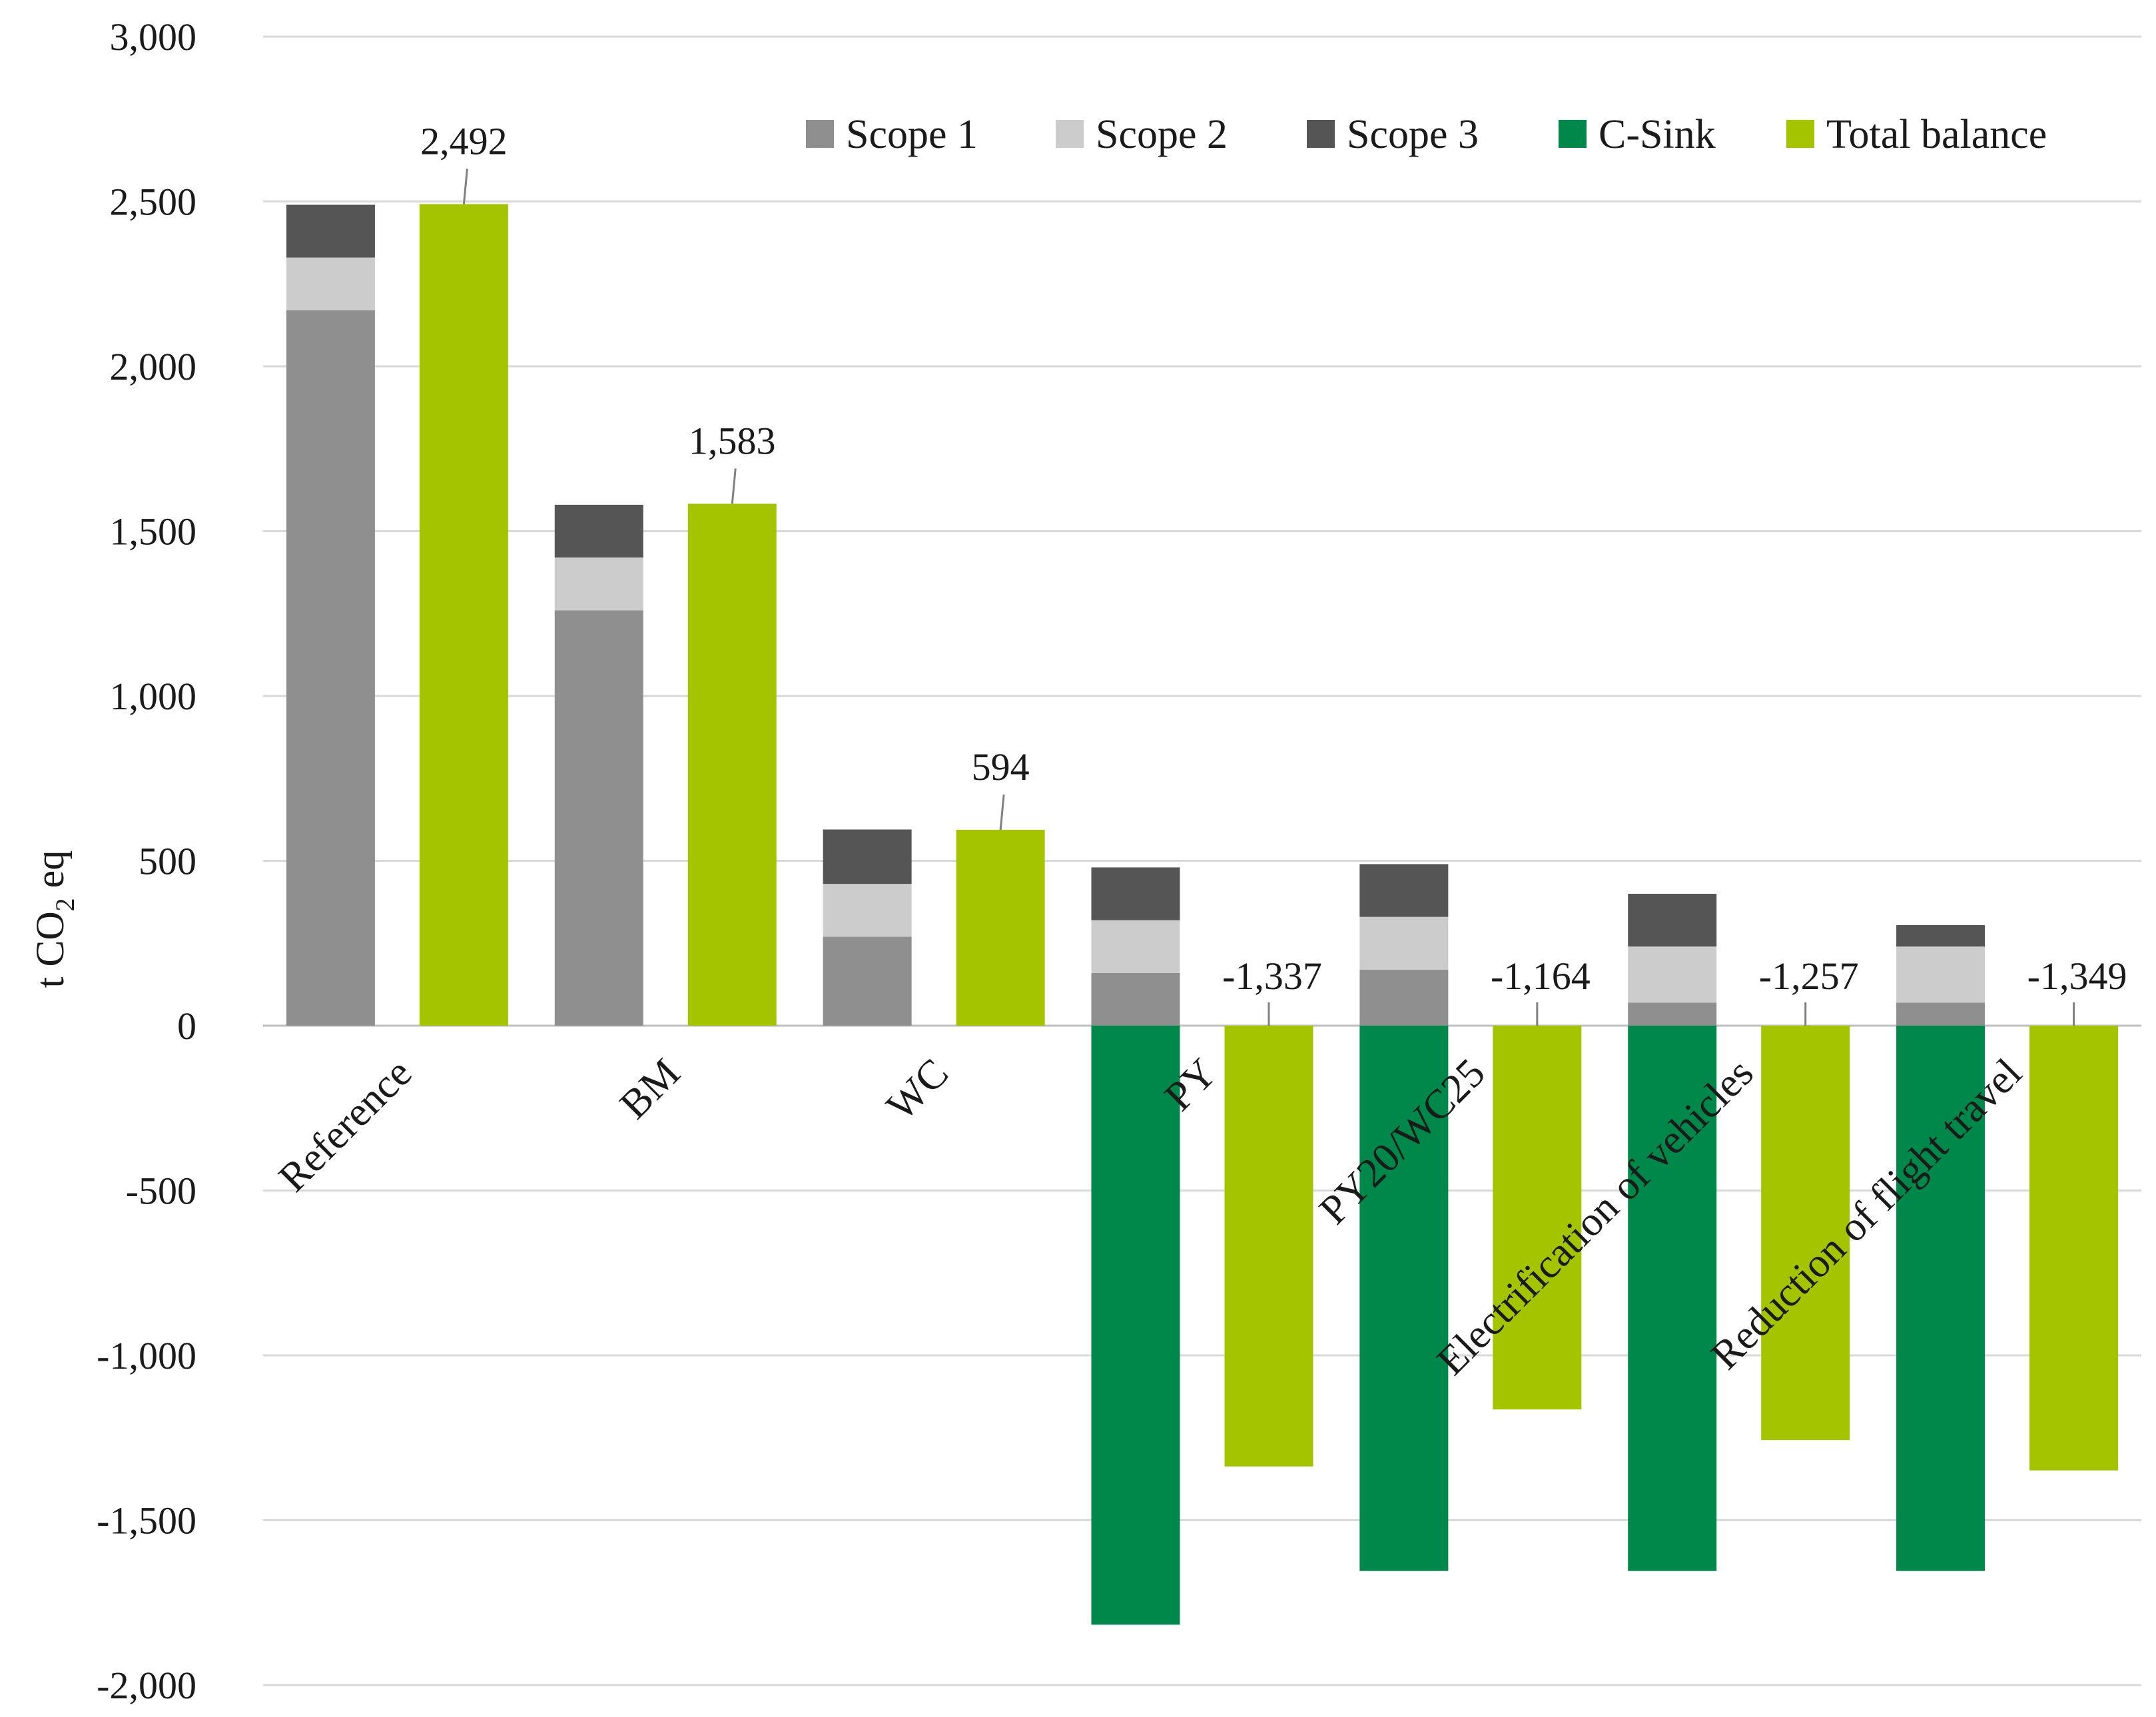 Image resolution: width=2156 pixels, height=1717 pixels. Describe the element at coordinates (1800, 134) in the screenshot. I see `legend-swatch-total-balance` at that location.